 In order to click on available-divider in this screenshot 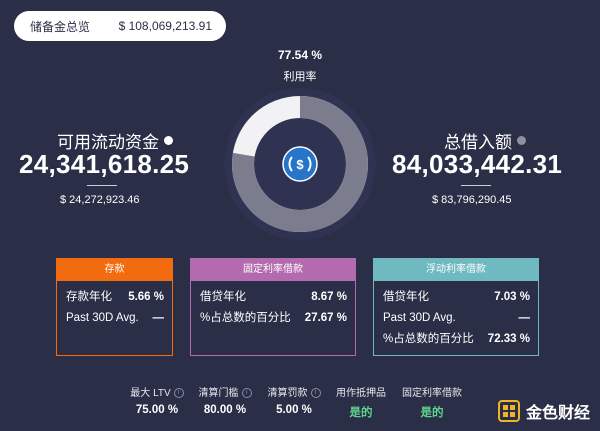, I will do `click(102, 185)`.